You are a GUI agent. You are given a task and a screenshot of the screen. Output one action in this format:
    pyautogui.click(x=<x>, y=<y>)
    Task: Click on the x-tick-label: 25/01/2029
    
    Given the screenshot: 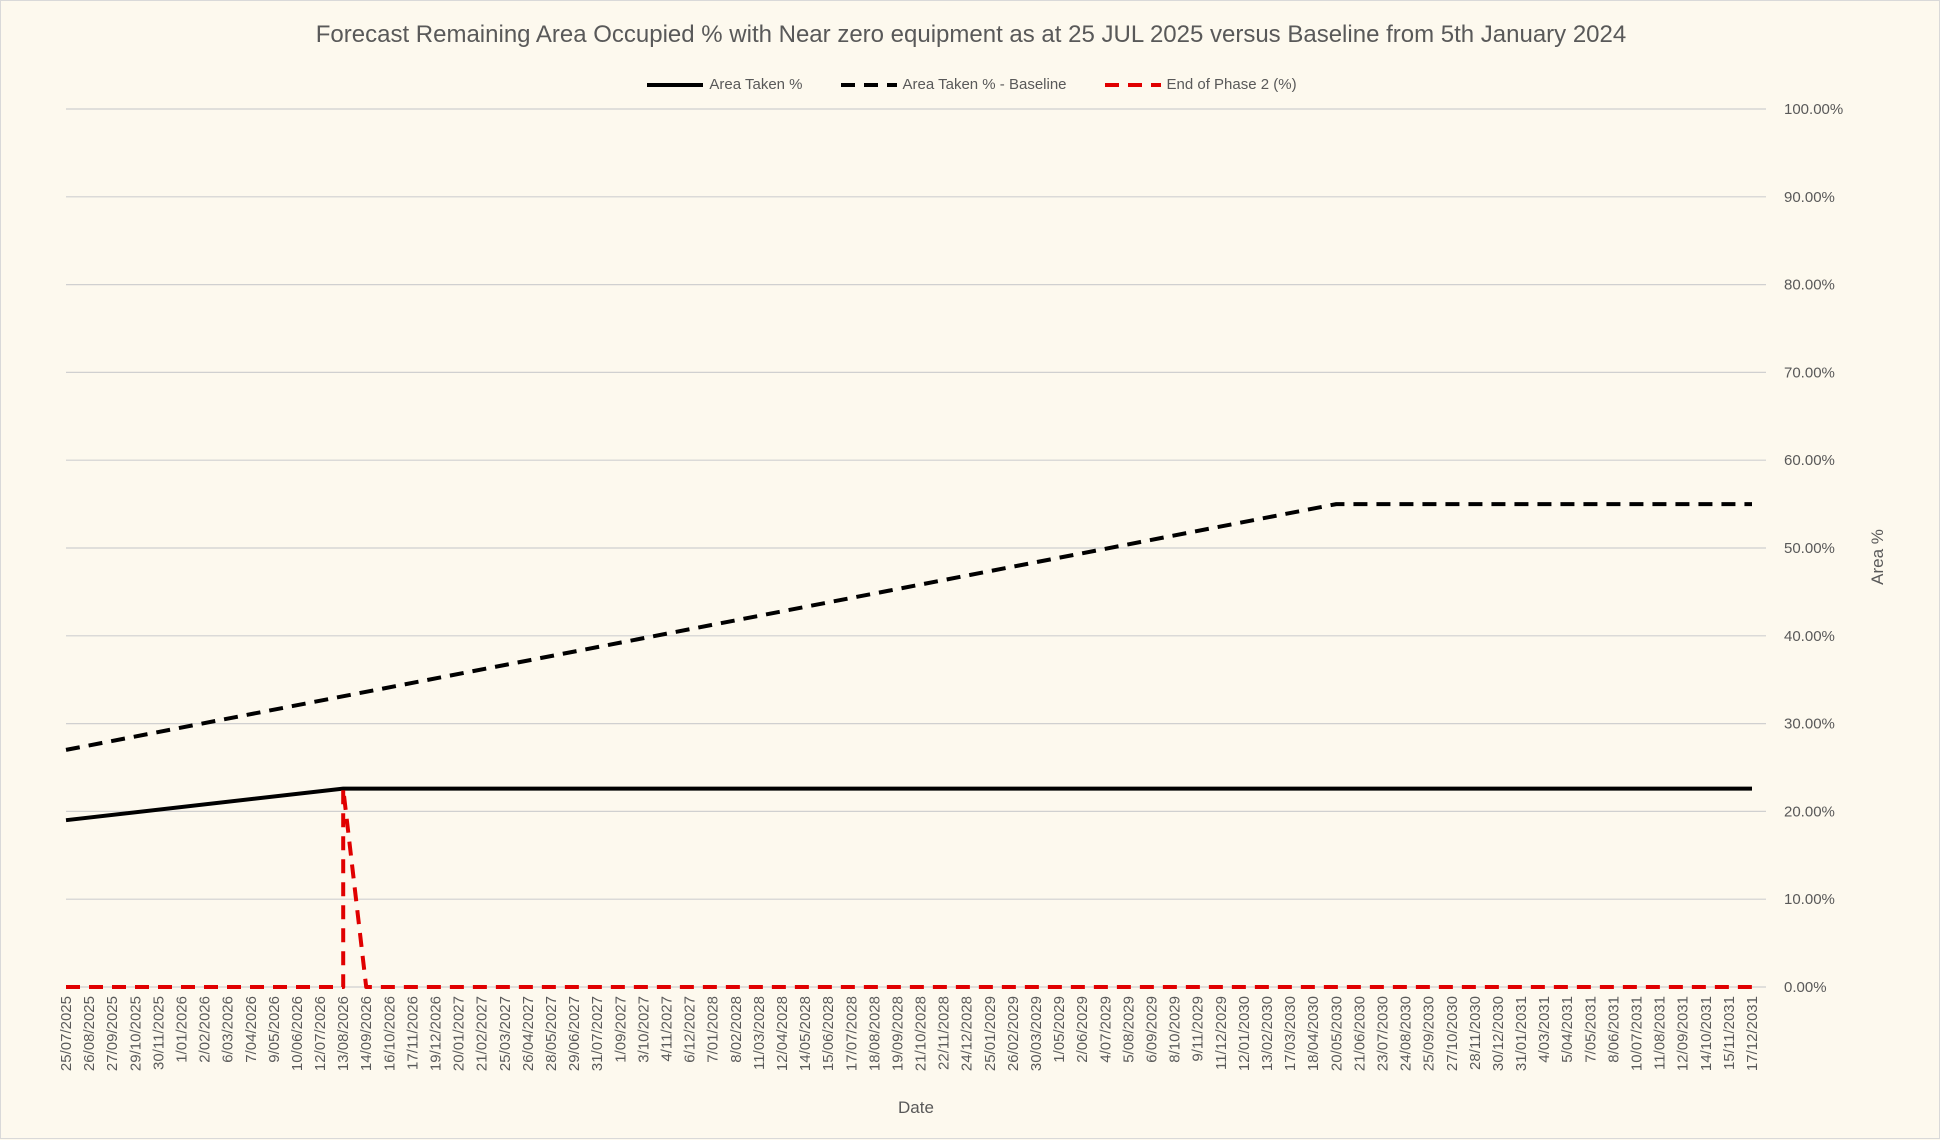 What is the action you would take?
    pyautogui.click(x=990, y=1033)
    